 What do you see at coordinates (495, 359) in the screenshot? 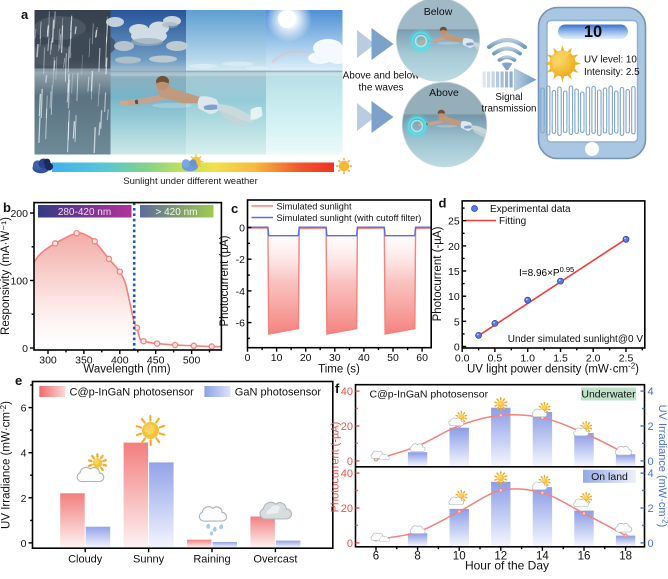
I see `svg-text: 0.5` at bounding box center [495, 359].